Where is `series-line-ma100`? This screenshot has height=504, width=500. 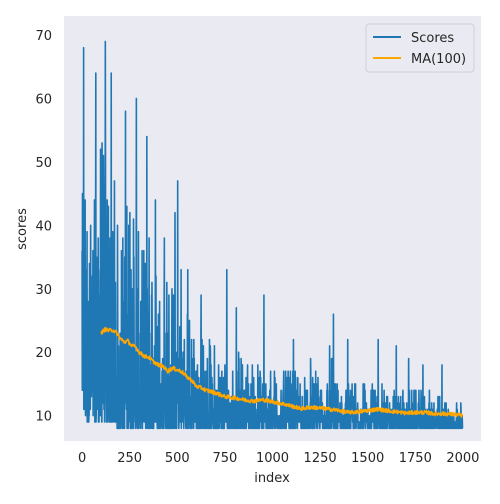
series-line-ma100 is located at coordinates (282, 372).